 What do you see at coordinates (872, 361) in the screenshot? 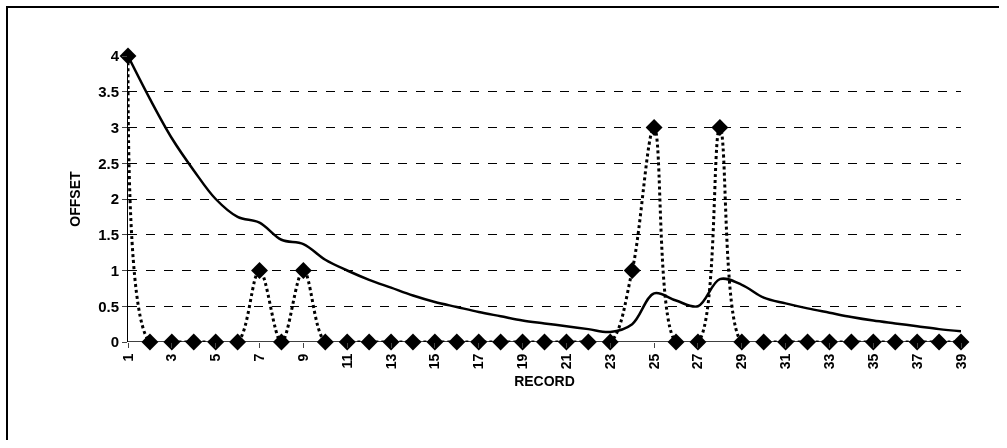
I see `x-tick-label: 35` at bounding box center [872, 361].